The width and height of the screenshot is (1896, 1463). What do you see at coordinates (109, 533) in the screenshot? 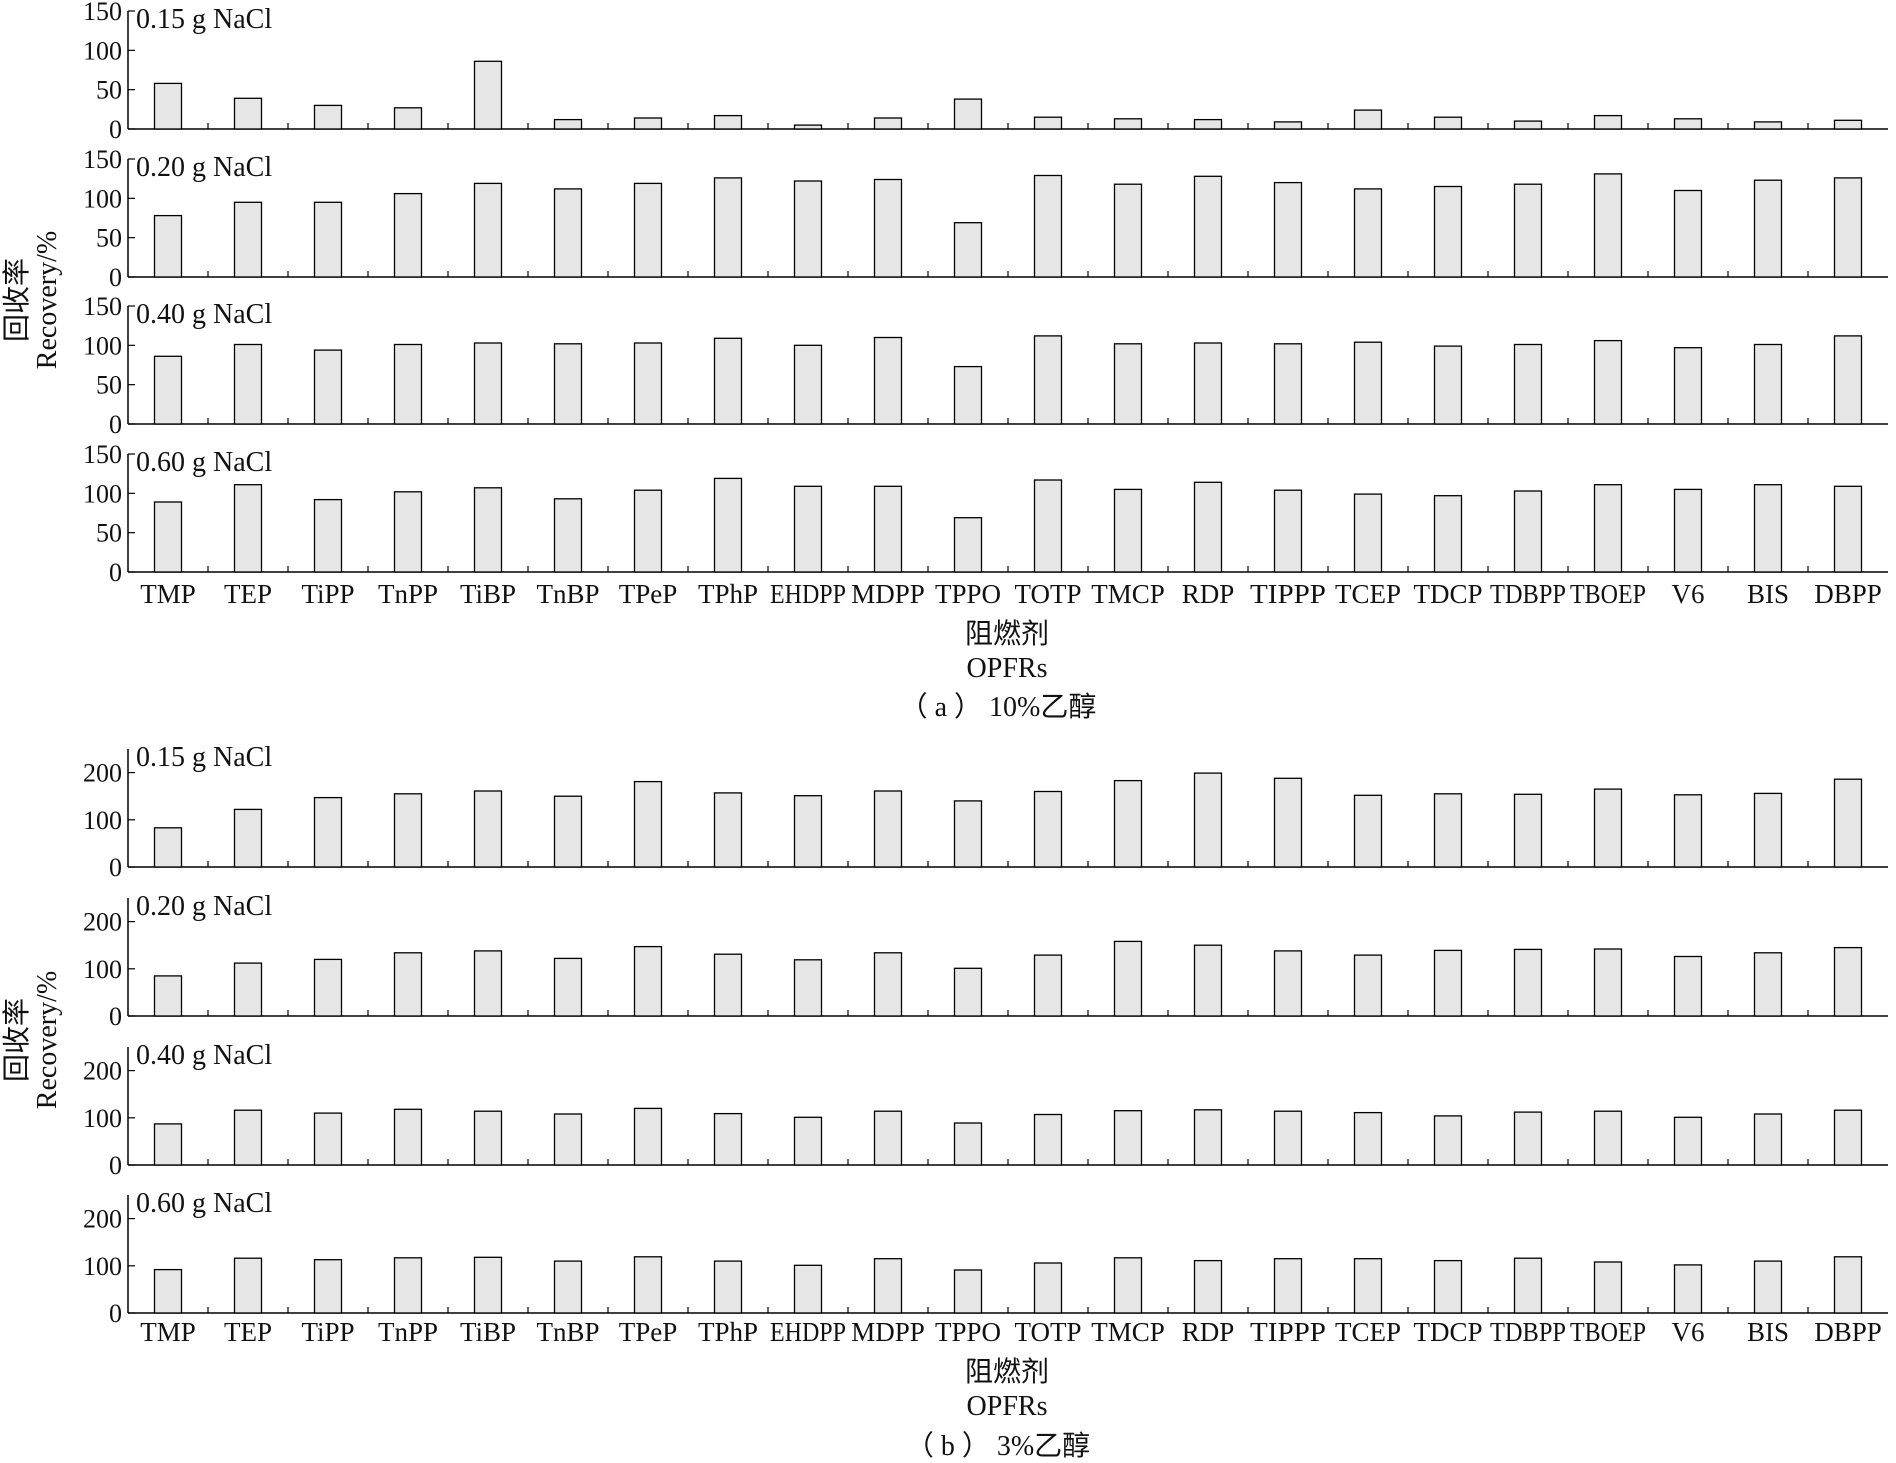
I see `y-tick-label: 50` at bounding box center [109, 533].